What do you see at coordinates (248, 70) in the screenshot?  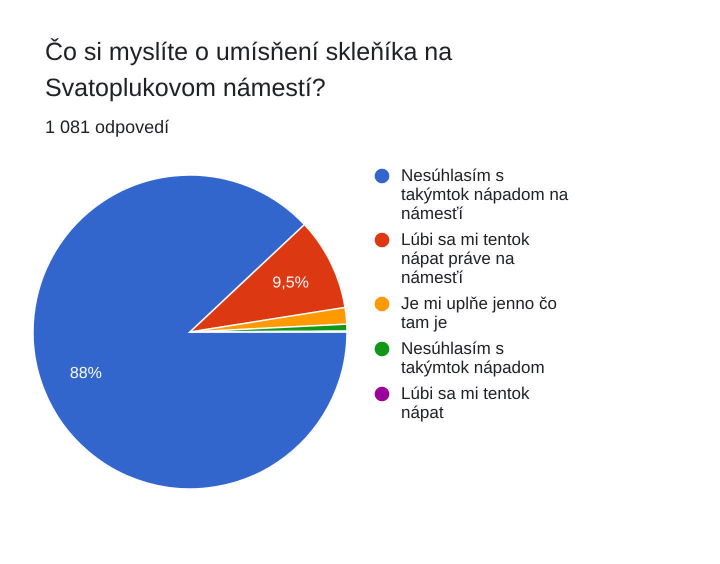 I see `chart-title: Čo si myslíte o umísňení skleňíka na Svatoplukovom námestí?` at bounding box center [248, 70].